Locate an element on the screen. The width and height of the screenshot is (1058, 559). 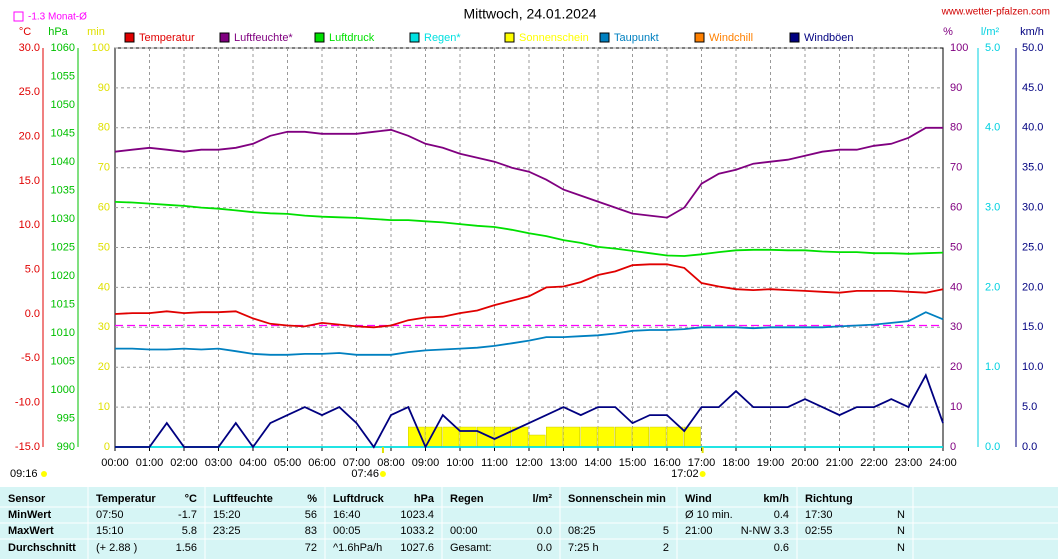
tick-label: 1060 is located at coordinates (63, 48).